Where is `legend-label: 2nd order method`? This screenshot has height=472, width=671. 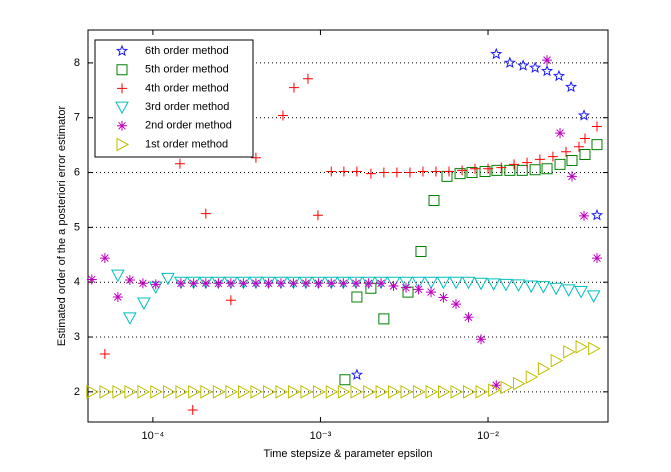
legend-label: 2nd order method is located at coordinates (188, 126).